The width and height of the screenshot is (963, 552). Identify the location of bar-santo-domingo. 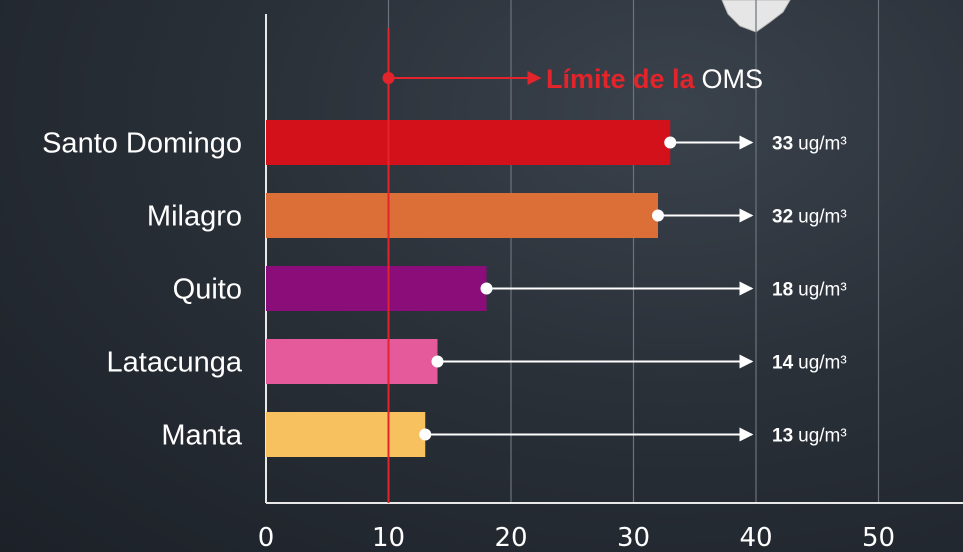
(468, 142).